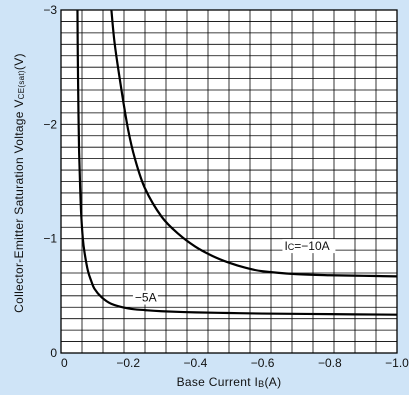  I want to click on y-tick-label: −3, so click(50, 10).